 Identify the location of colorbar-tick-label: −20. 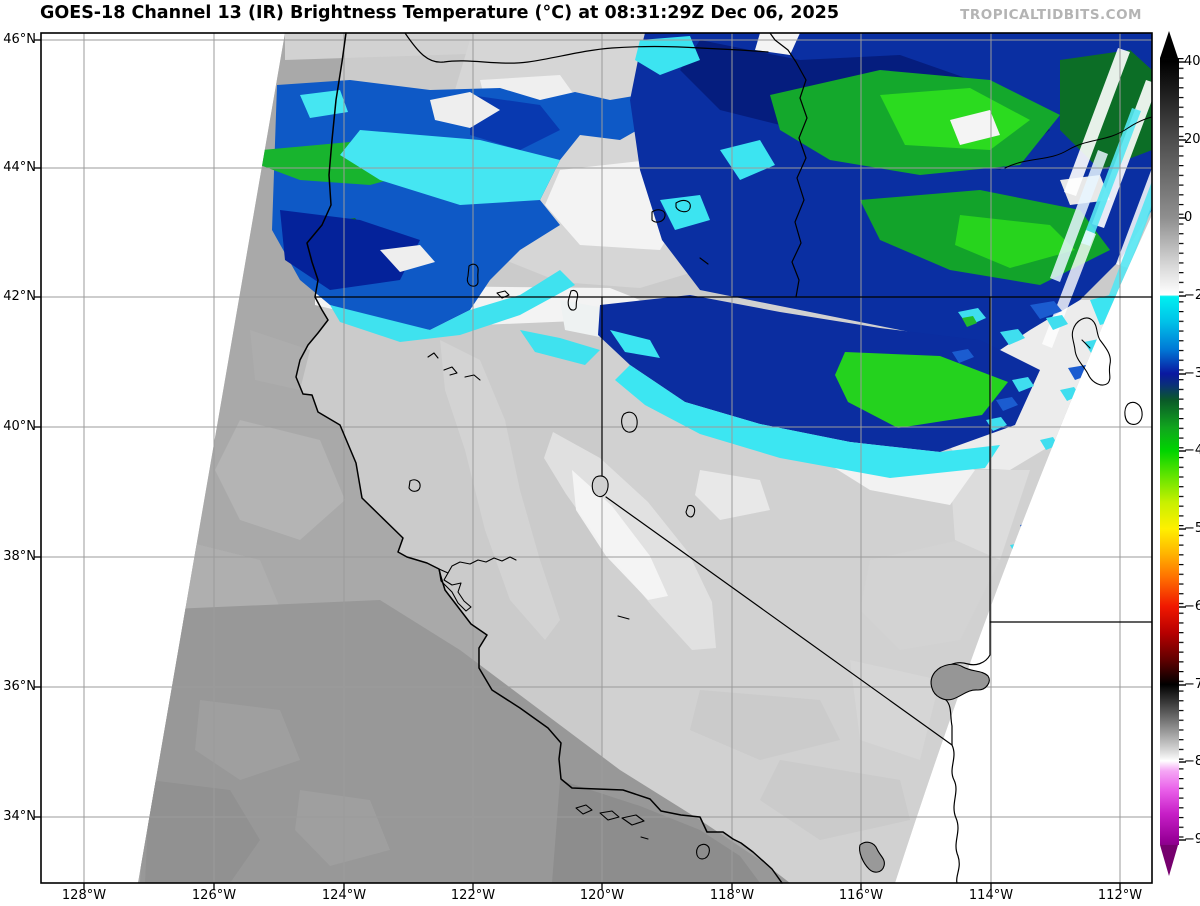
(1192, 295).